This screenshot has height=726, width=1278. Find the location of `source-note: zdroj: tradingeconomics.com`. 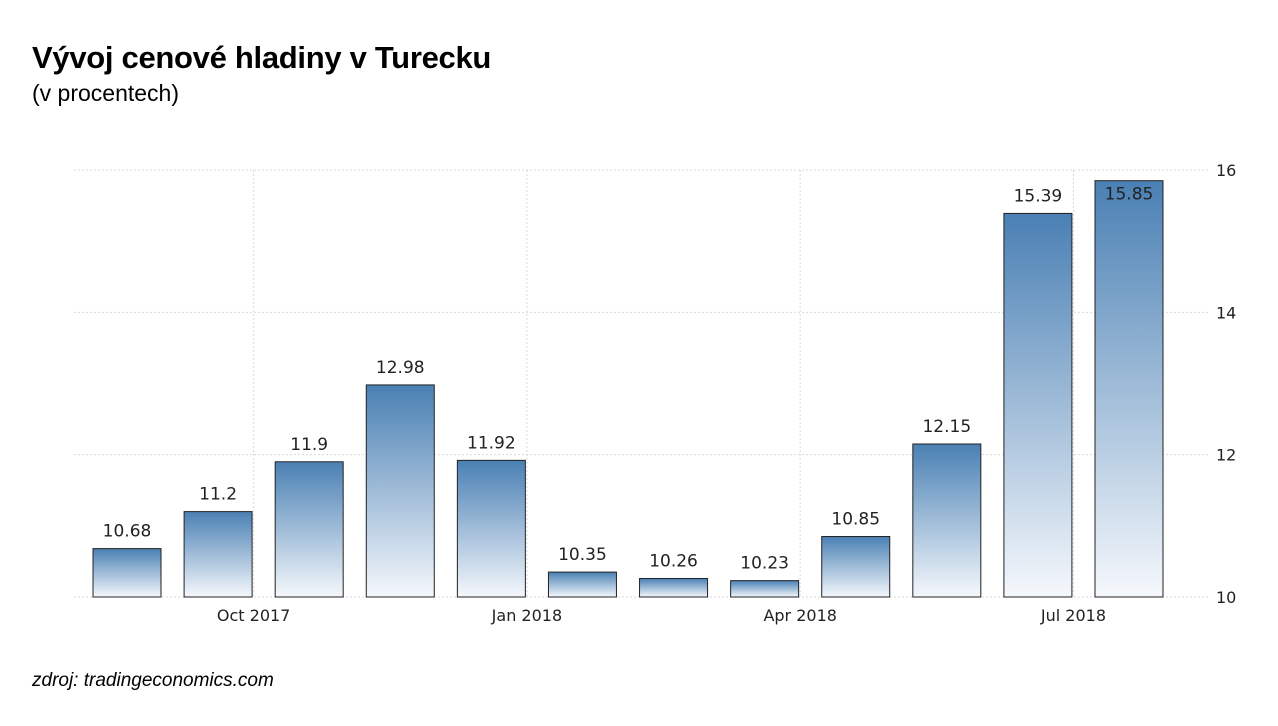

source-note: zdroj: tradingeconomics.com is located at coordinates (153, 680).